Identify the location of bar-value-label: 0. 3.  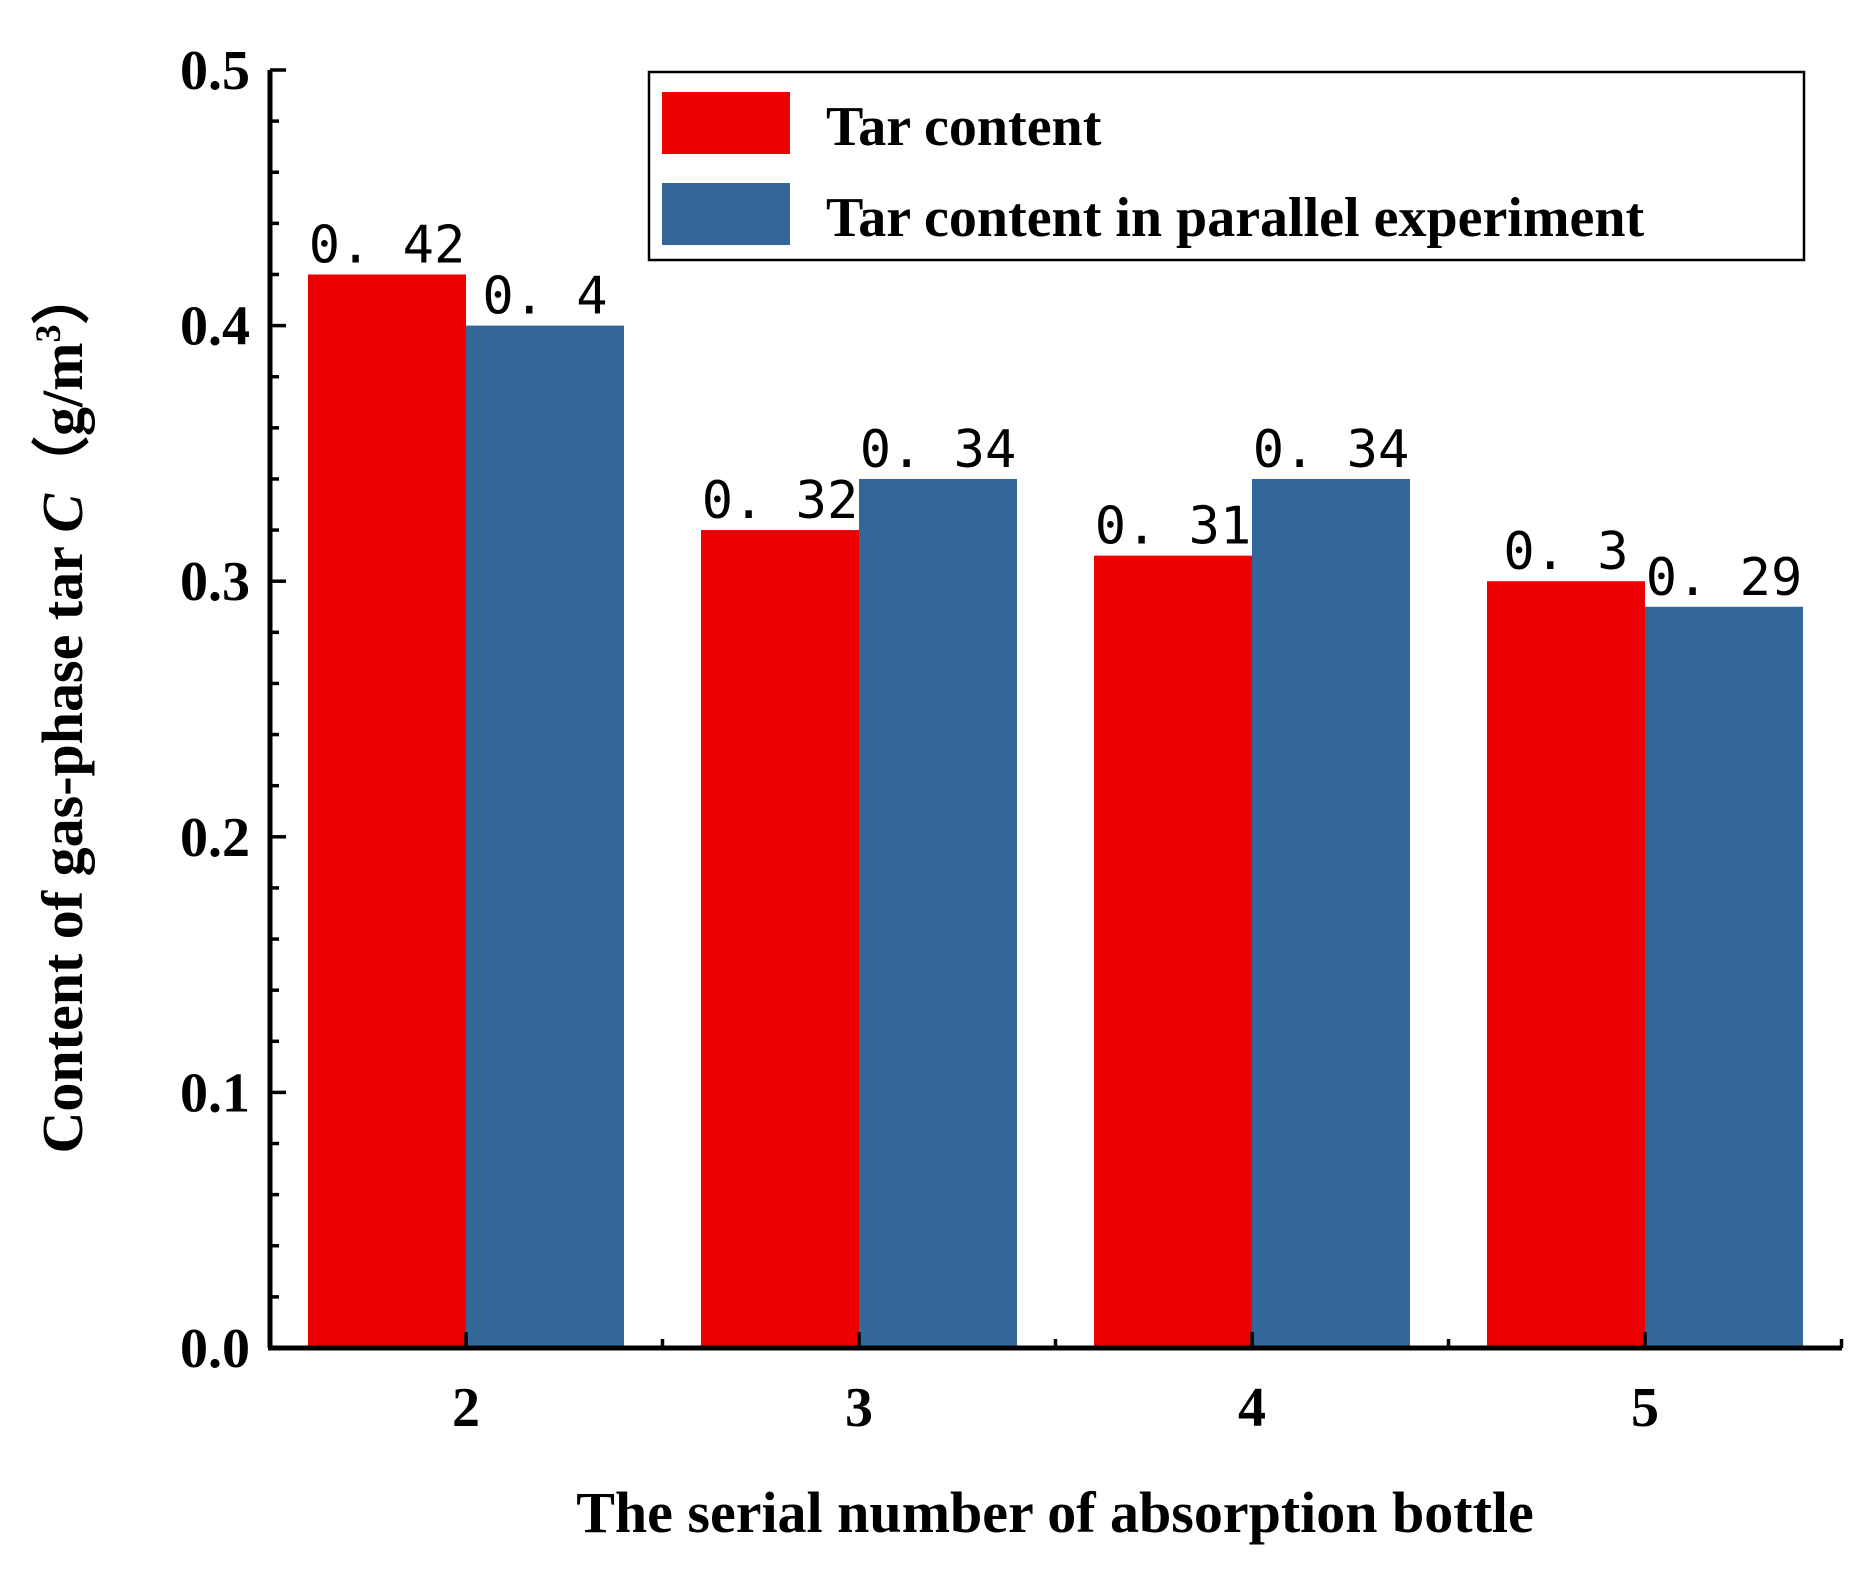
(1565, 552).